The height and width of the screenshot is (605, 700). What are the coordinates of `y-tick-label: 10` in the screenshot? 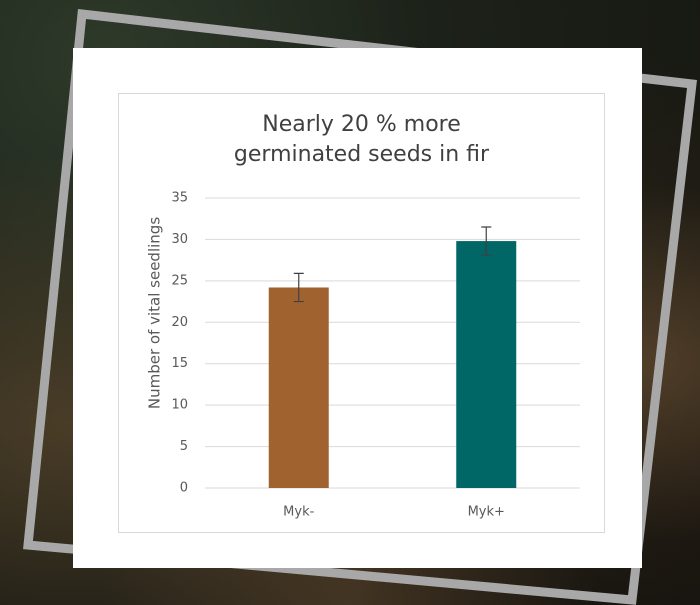 It's located at (179, 405).